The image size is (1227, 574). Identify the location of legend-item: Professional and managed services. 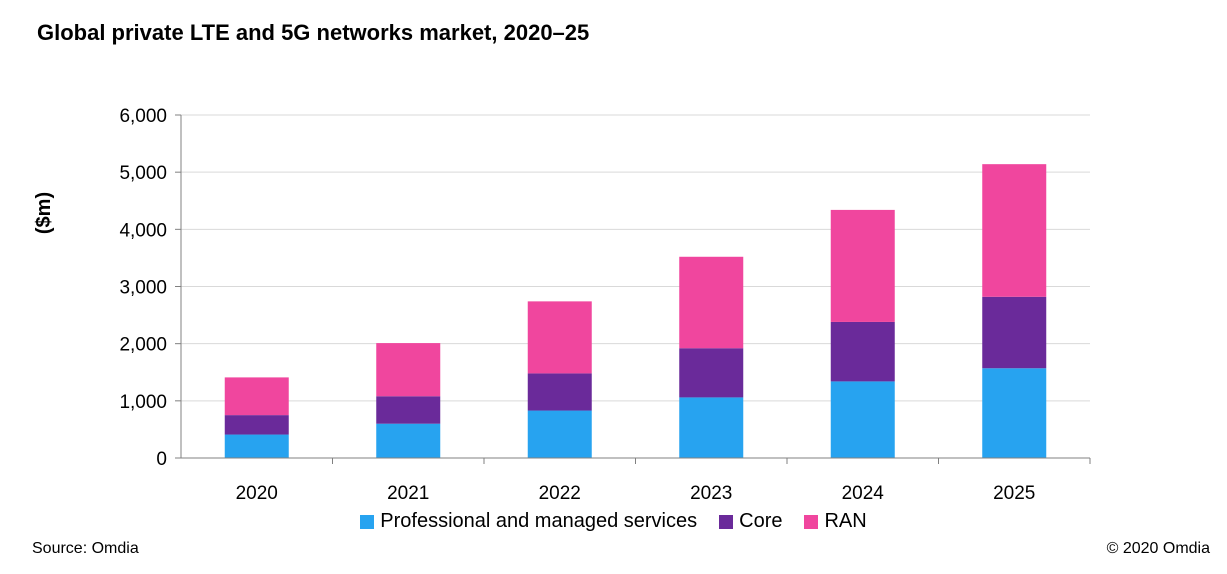
(528, 521).